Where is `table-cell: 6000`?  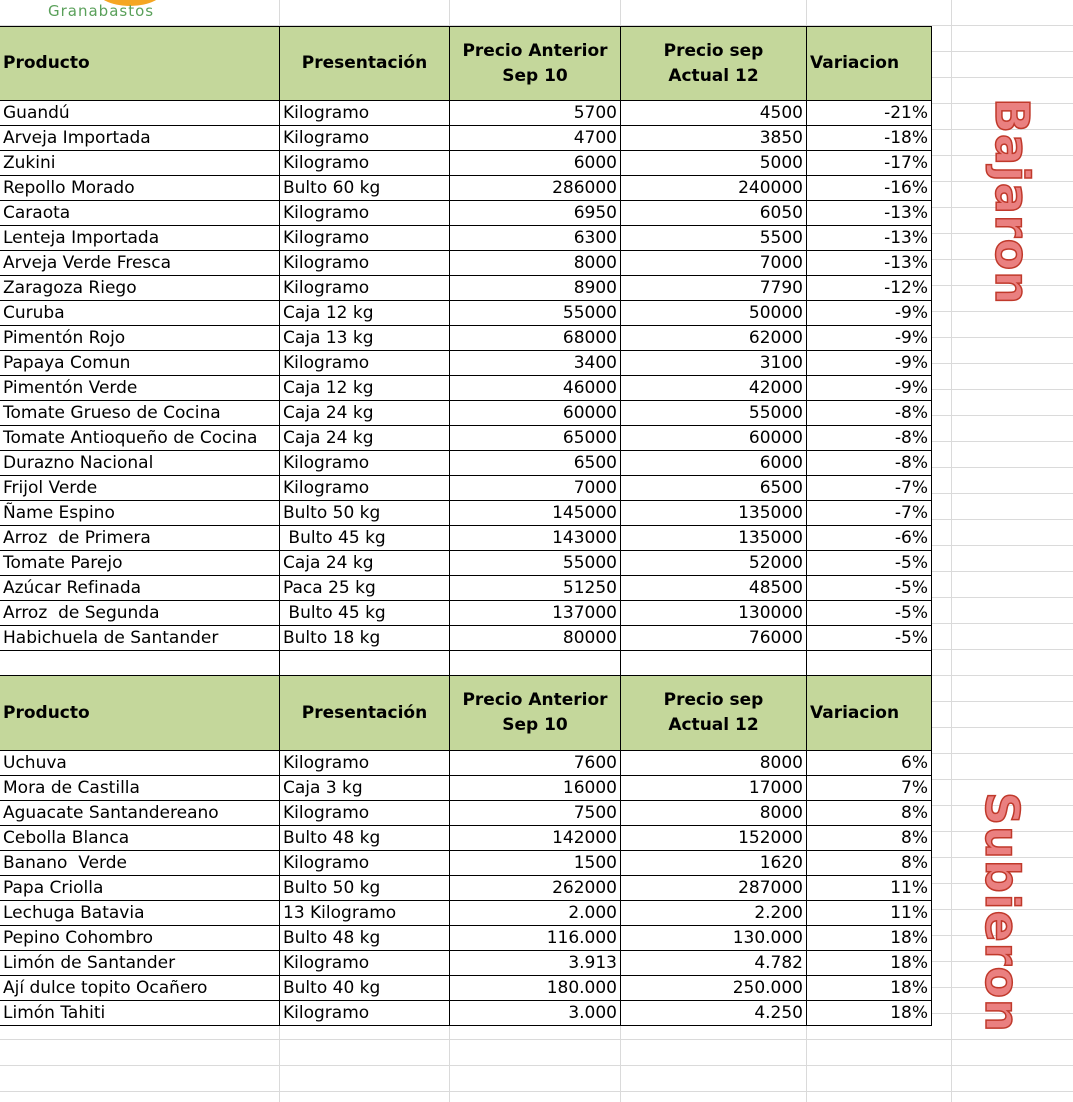 table-cell: 6000 is located at coordinates (714, 463).